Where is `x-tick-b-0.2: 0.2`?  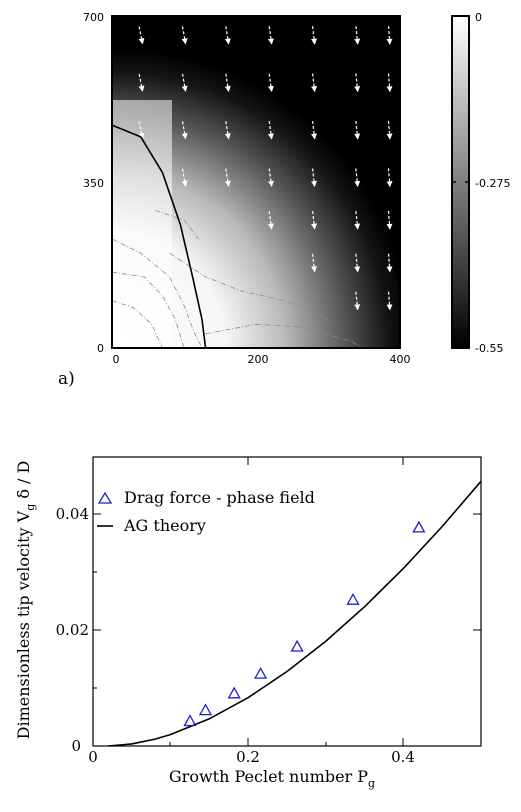 x-tick-b-0.2: 0.2 is located at coordinates (248, 757).